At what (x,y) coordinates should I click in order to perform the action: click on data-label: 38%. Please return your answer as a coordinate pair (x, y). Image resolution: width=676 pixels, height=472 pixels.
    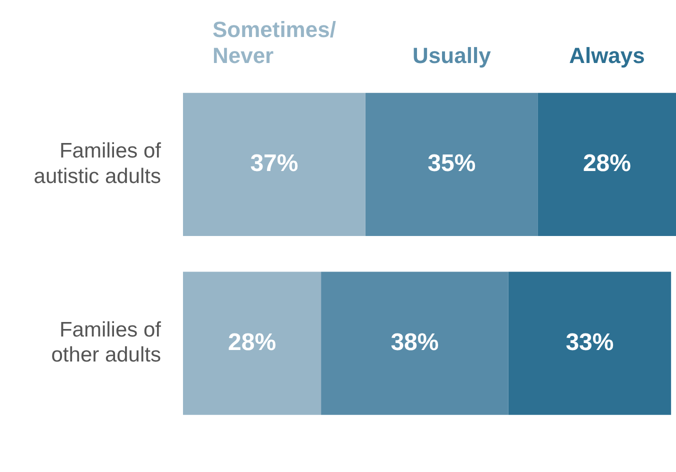
    Looking at the image, I should click on (414, 342).